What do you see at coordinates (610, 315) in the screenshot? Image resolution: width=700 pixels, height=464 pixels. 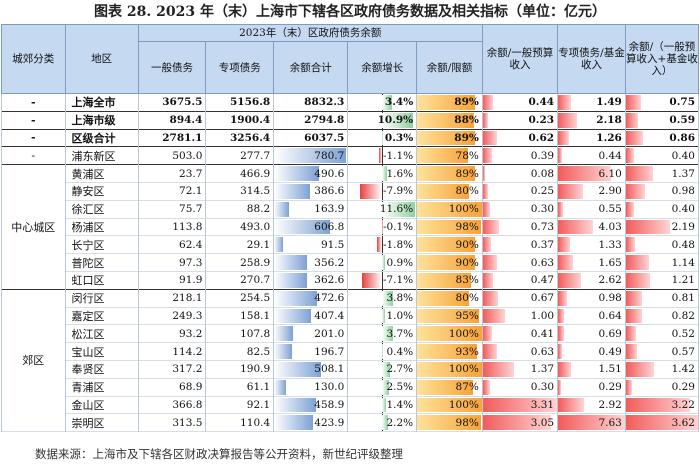 I see `ratio2-cell-value: 0.64` at bounding box center [610, 315].